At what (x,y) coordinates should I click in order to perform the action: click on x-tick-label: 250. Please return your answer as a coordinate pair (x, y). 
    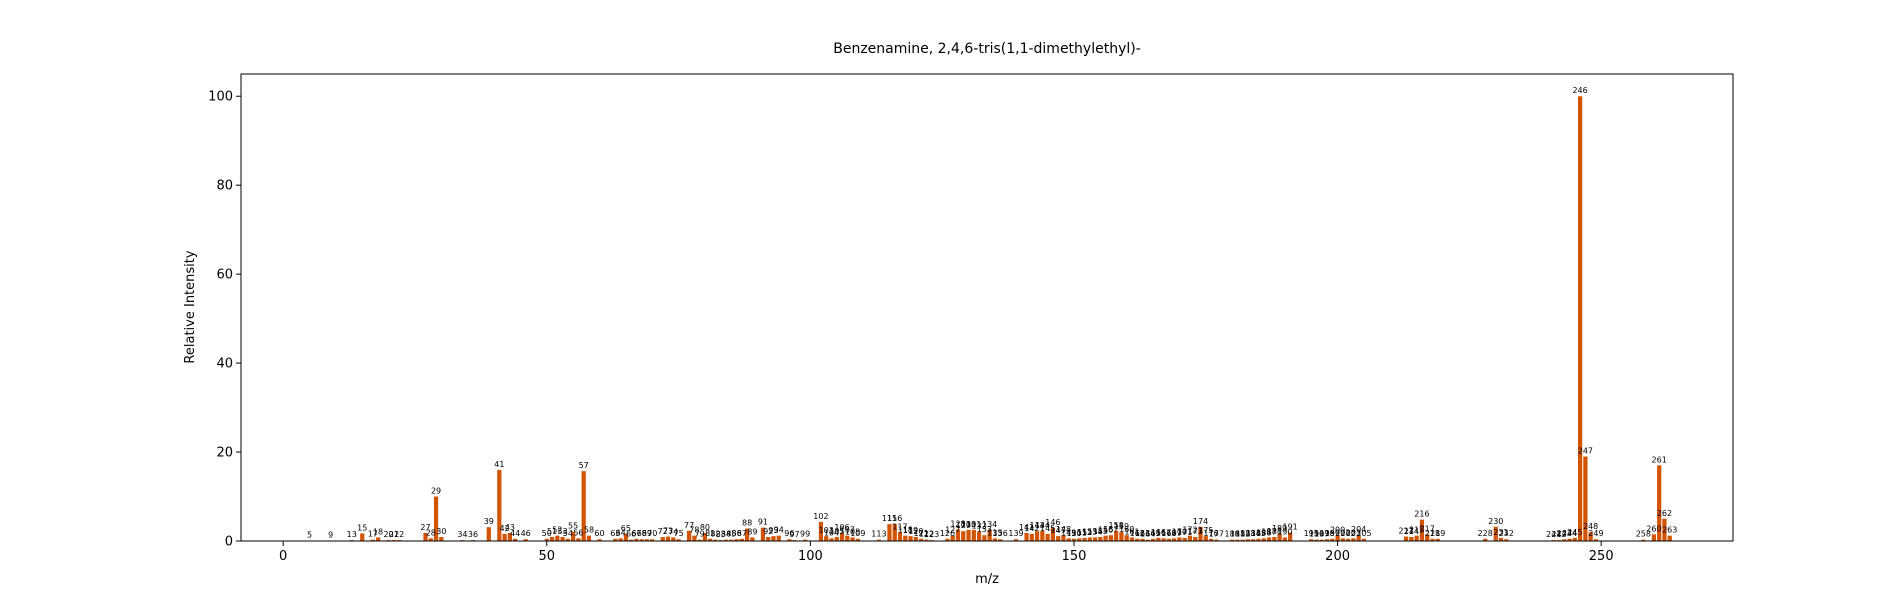
    Looking at the image, I should click on (1601, 556).